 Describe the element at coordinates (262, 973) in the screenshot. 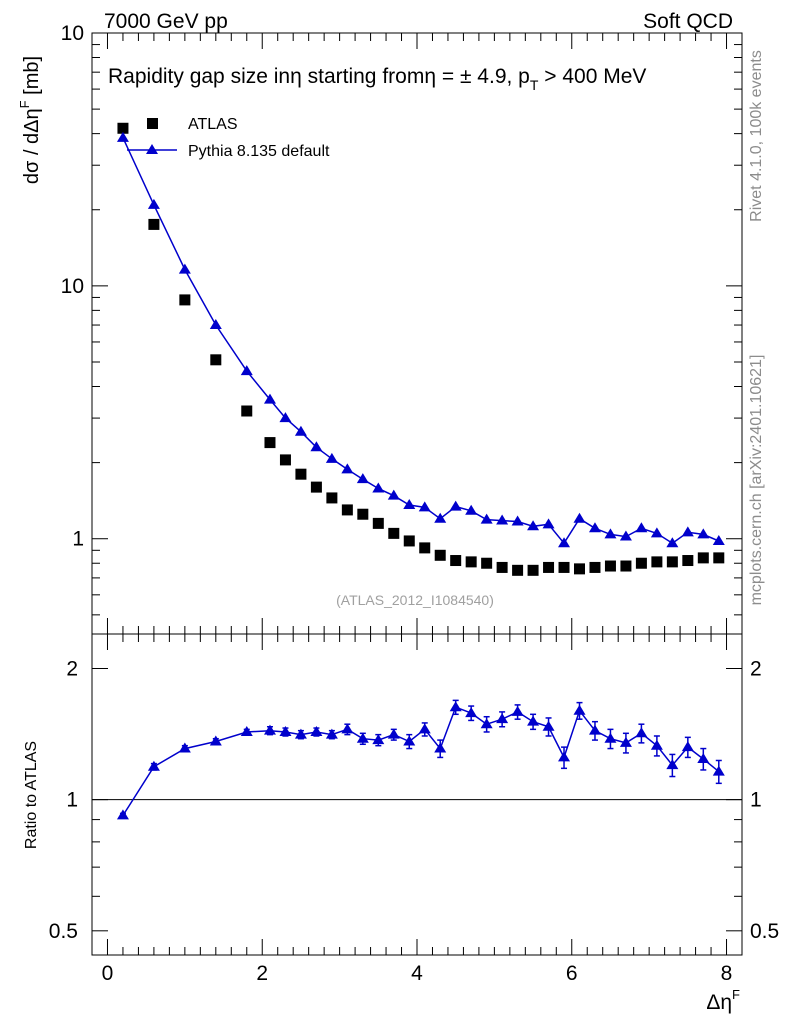

I see `xtick-label-2: 2` at that location.